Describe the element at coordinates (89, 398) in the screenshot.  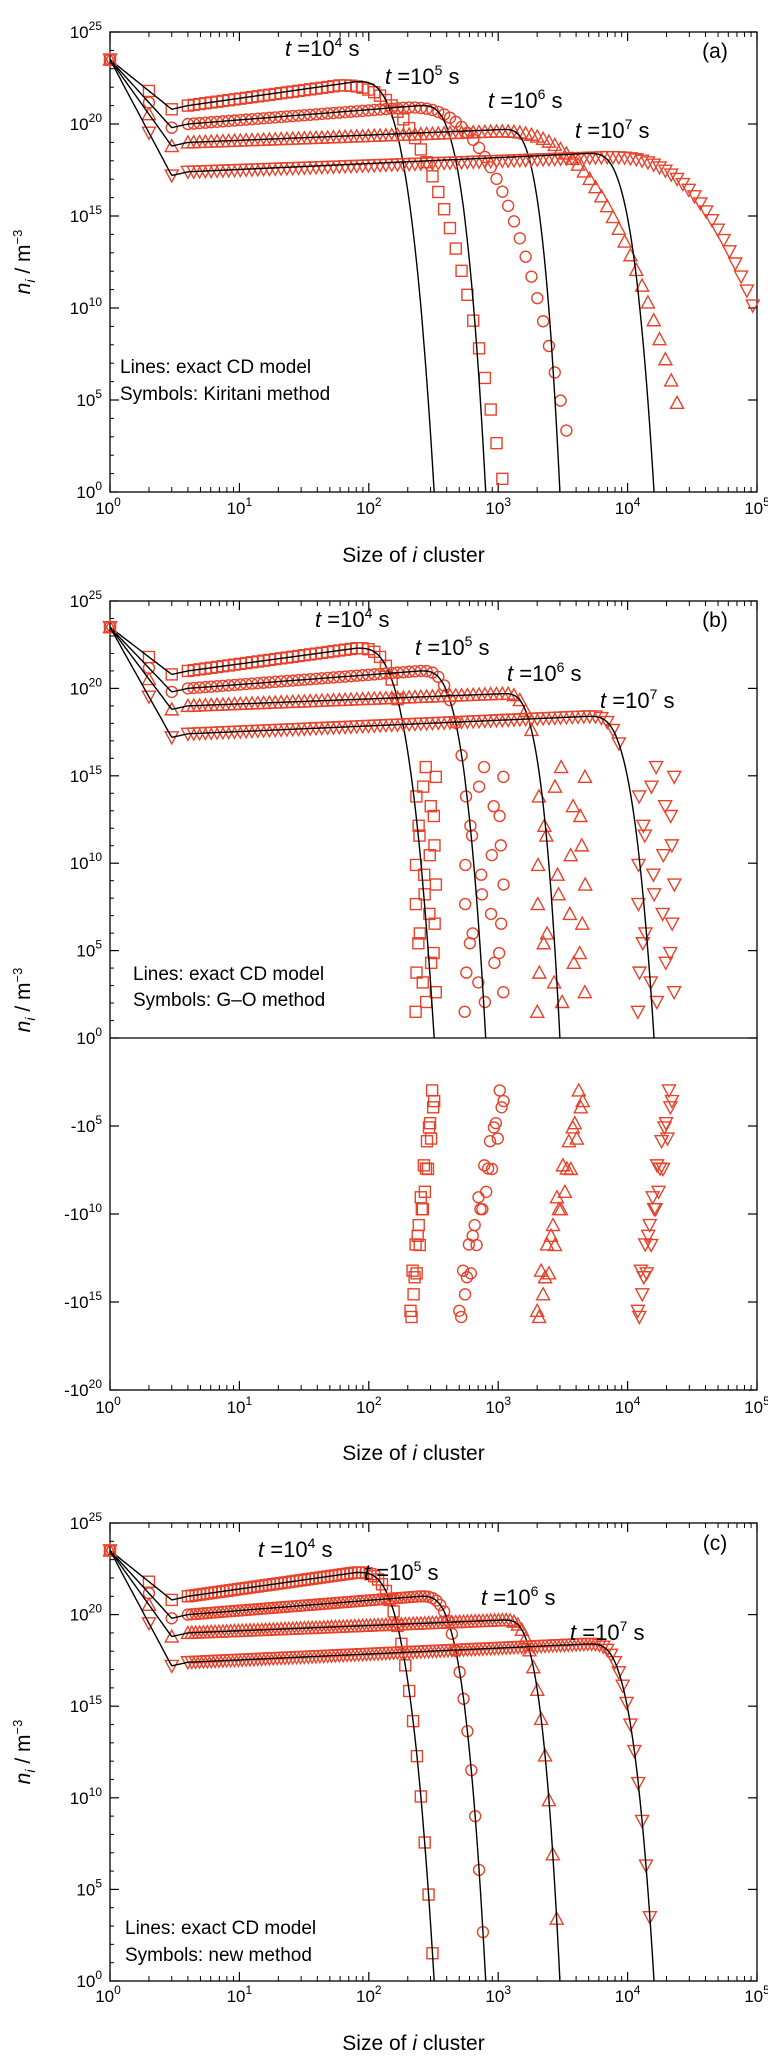
I see `y-tick-label: 10⁵` at that location.